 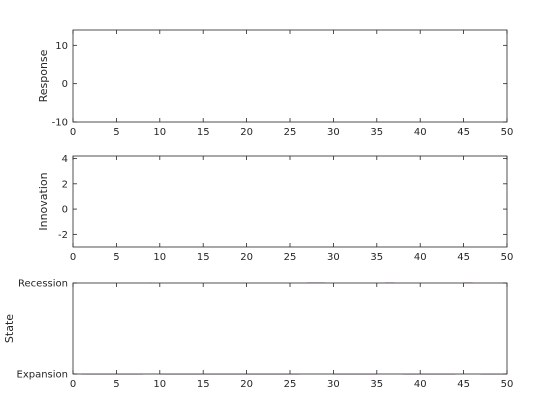 I want to click on innovation-x-tick-label: 0, so click(x=73, y=257).